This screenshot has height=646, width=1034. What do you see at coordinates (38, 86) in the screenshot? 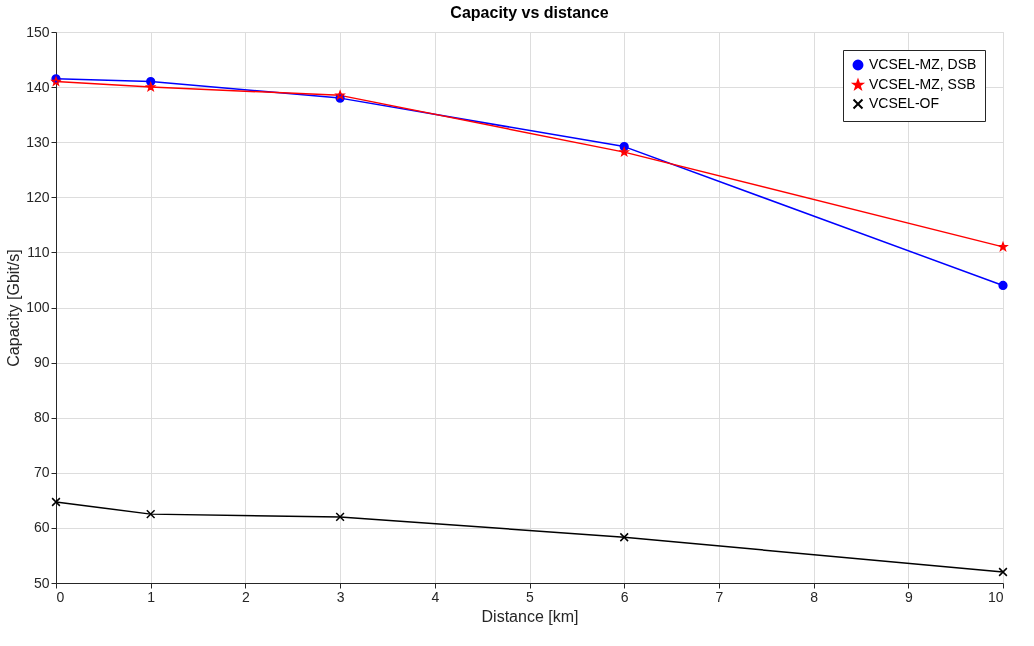
I see `y-tick-label: 140` at bounding box center [38, 86].